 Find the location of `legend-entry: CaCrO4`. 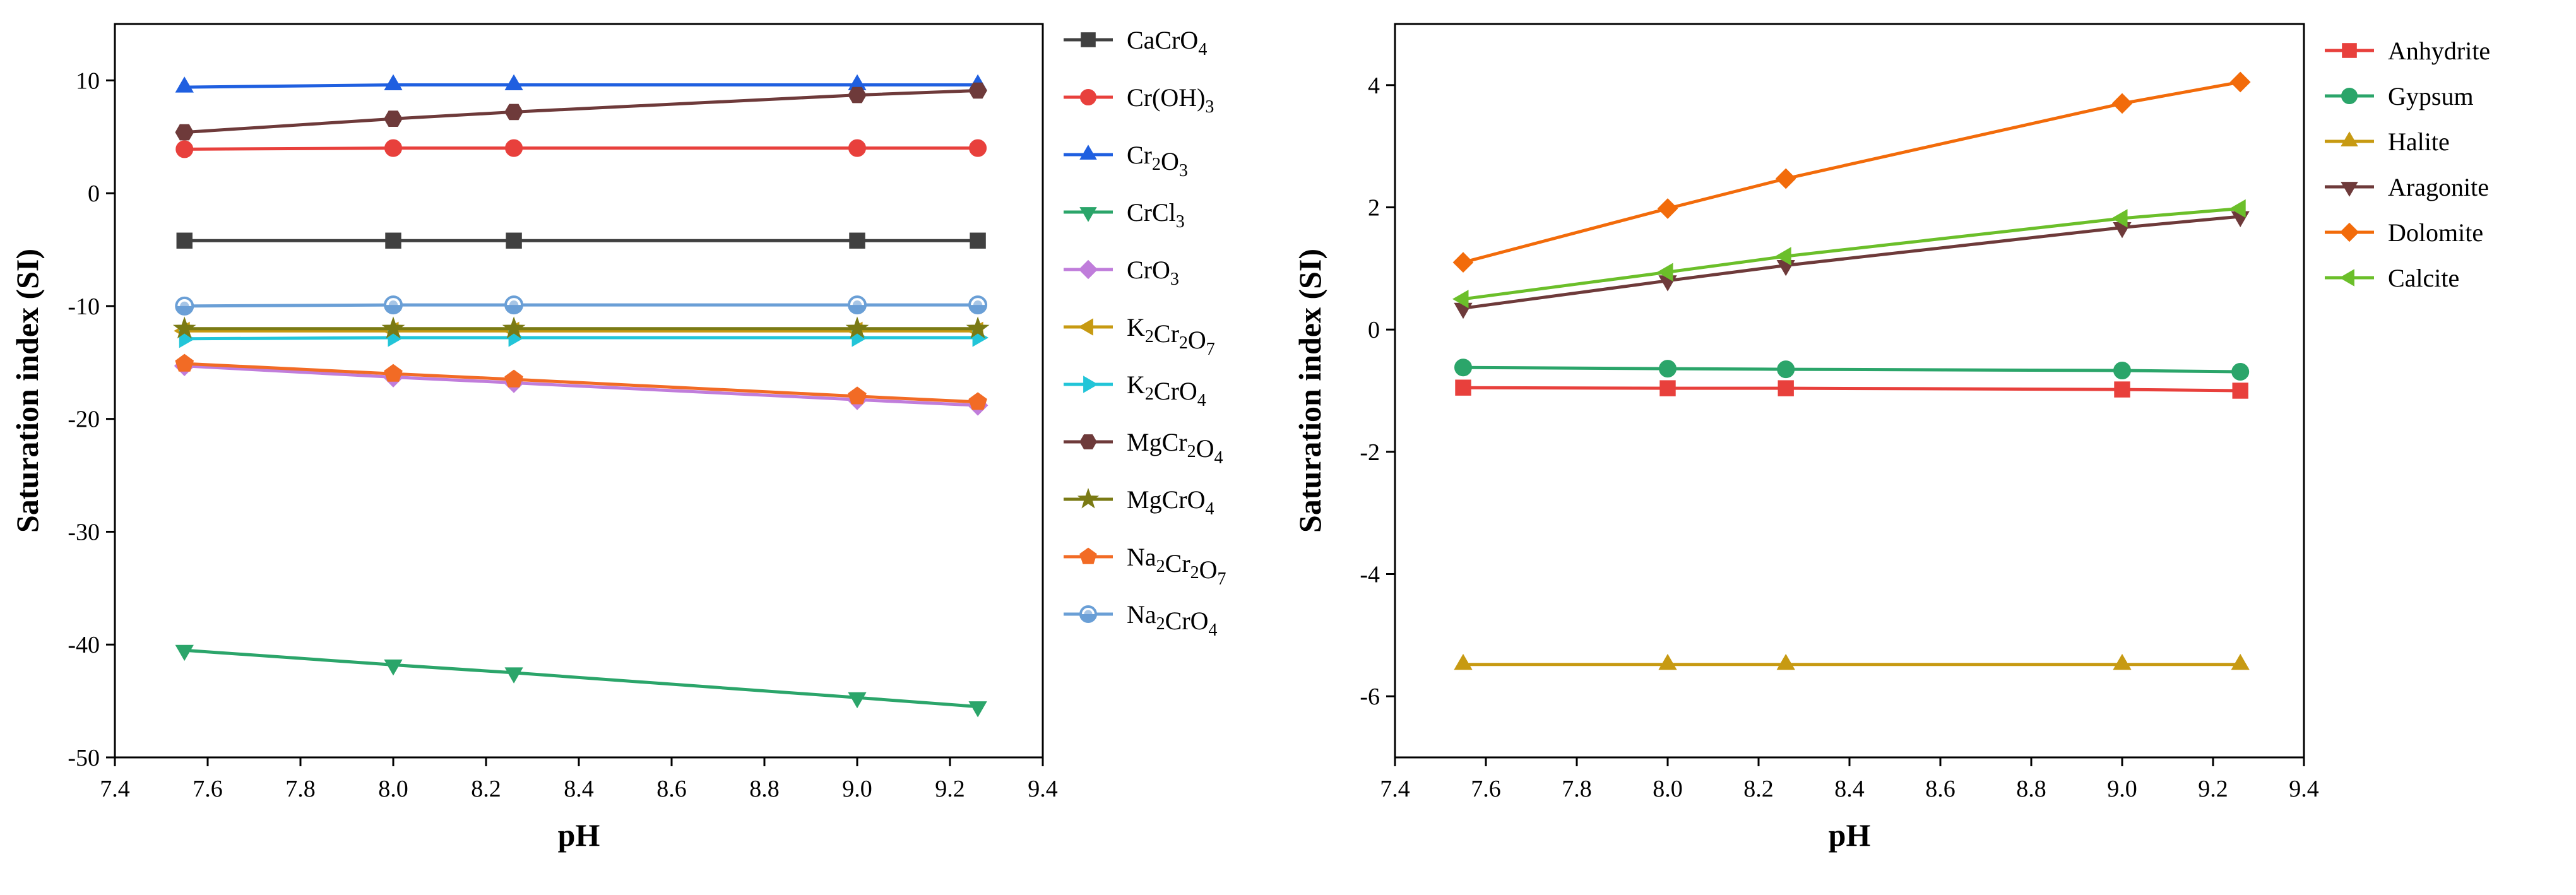

legend-entry: CaCrO4 is located at coordinates (1135, 42).